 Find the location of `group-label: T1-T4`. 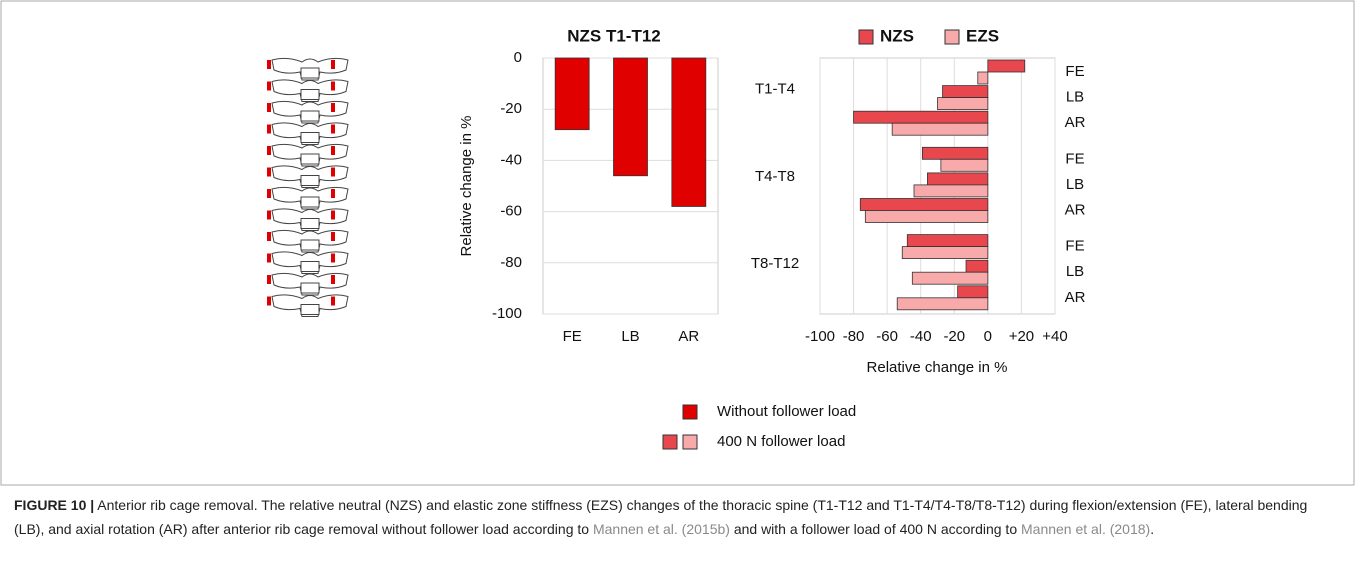

group-label: T1-T4 is located at coordinates (775, 89).